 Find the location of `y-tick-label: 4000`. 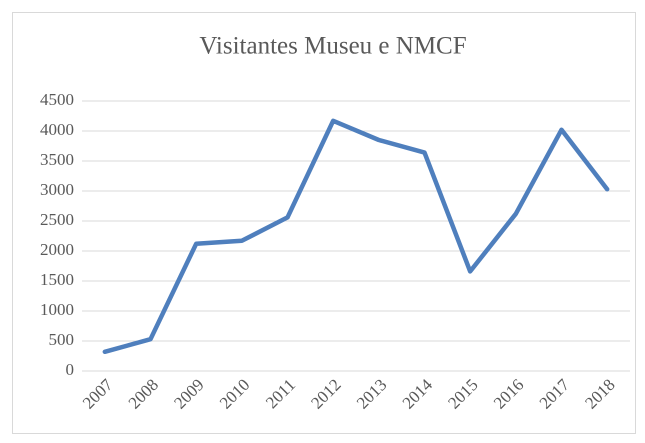

y-tick-label: 4000 is located at coordinates (57, 129).